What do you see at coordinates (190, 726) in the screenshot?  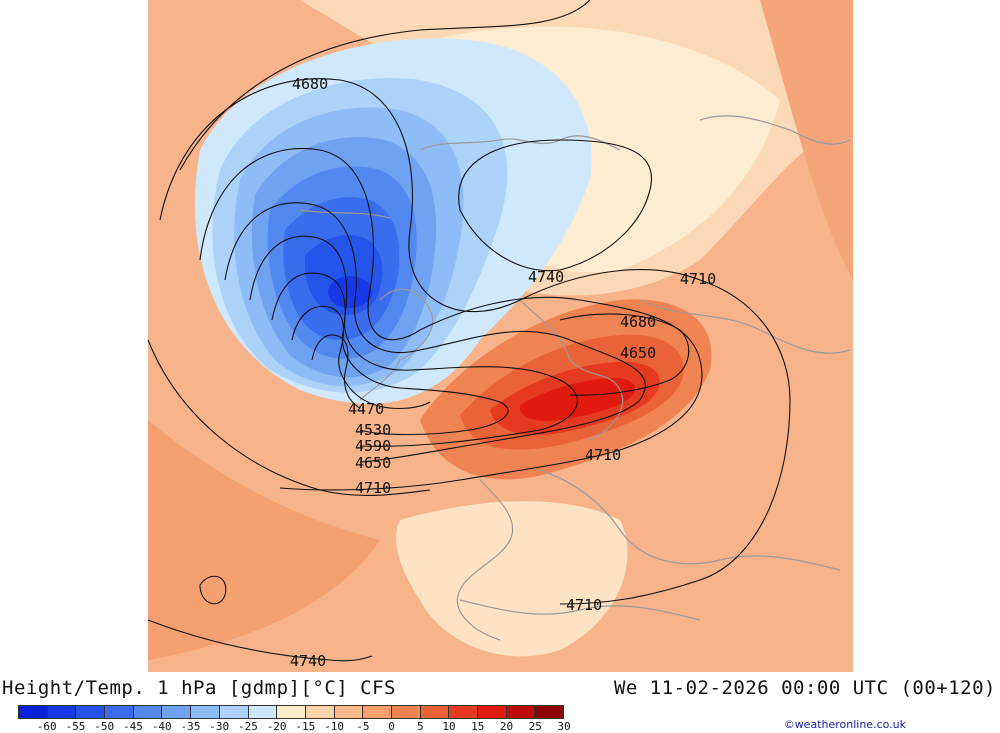 I see `legend-tick-label: -35` at bounding box center [190, 726].